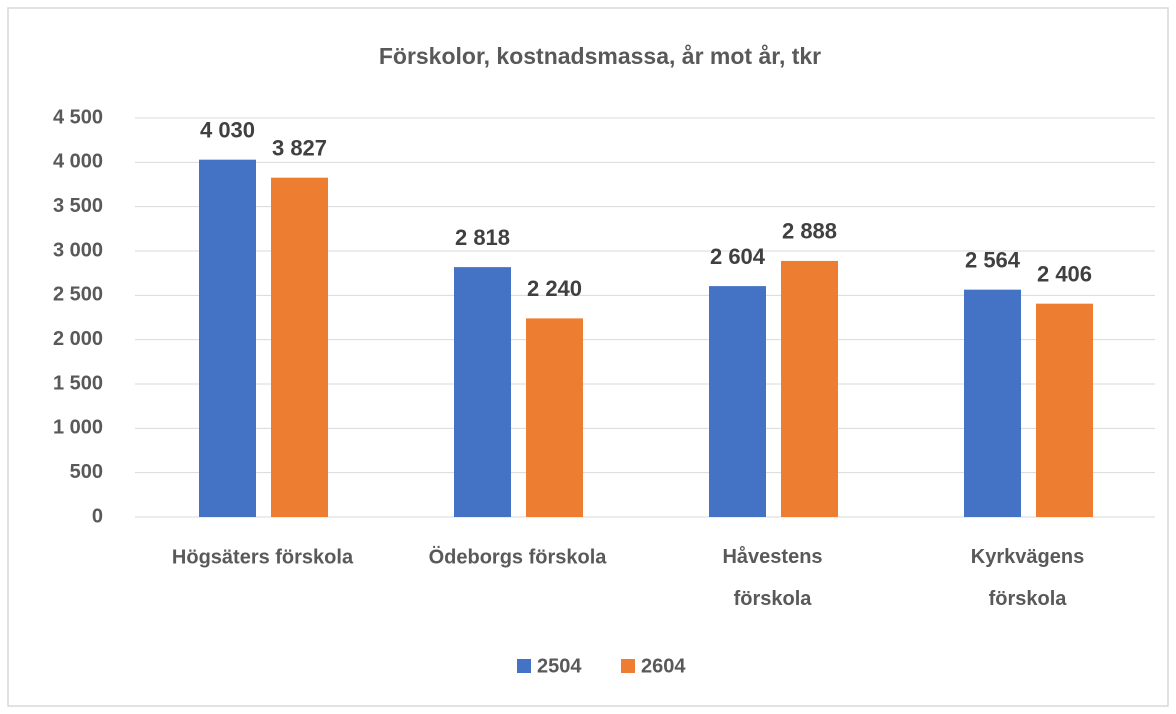 The image size is (1176, 714). I want to click on y-tick-label: 500, so click(86, 472).